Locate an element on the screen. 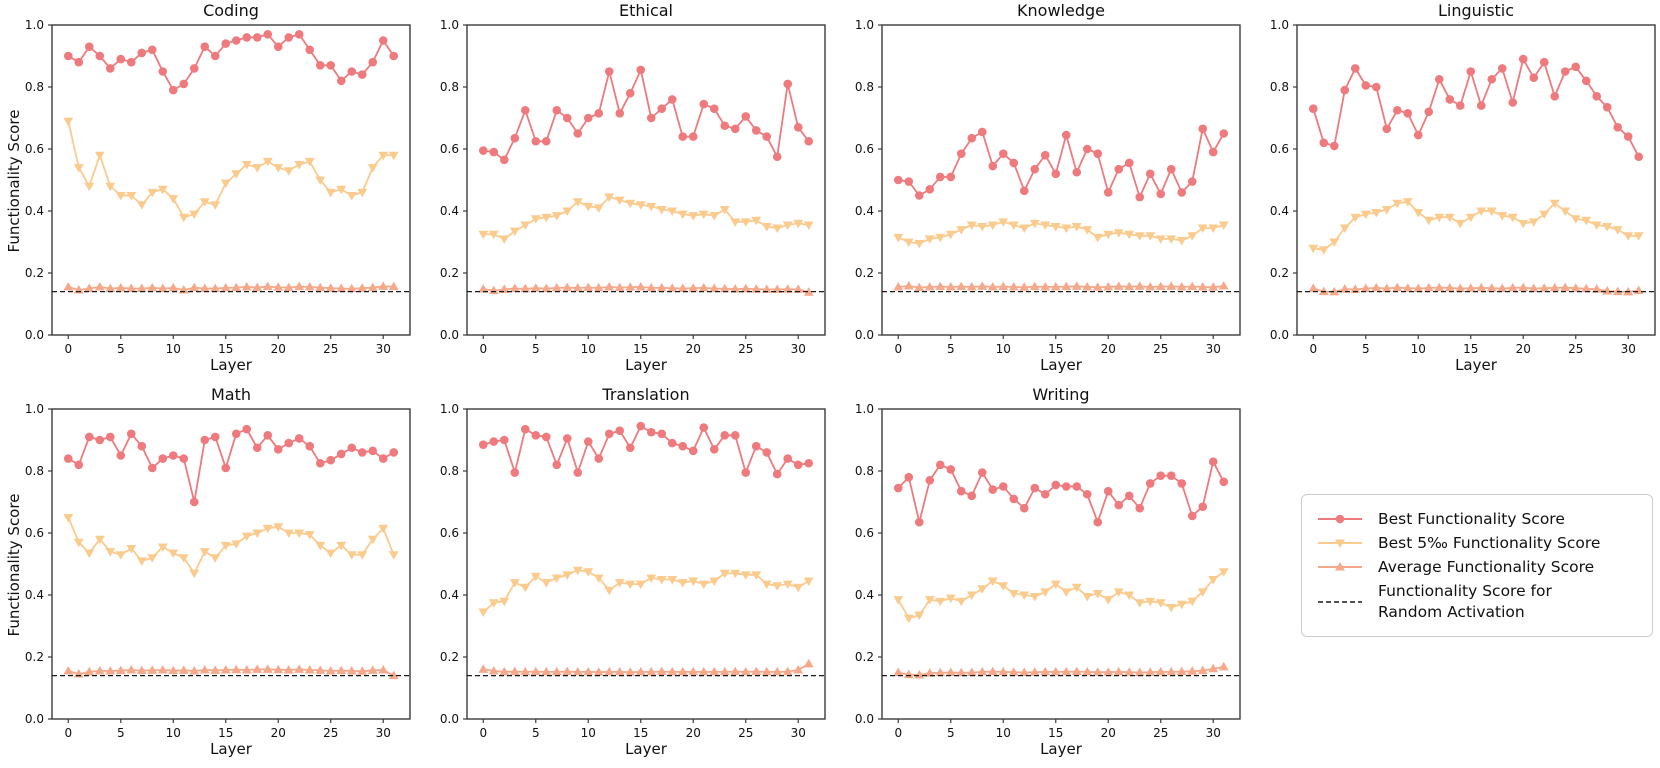 The height and width of the screenshot is (768, 1660). chart-canvas-ethical: 0 5 10 15 20 25 30 0.0 0.2 0.4 0.6 0.8 1.0 is located at coordinates (633, 187).